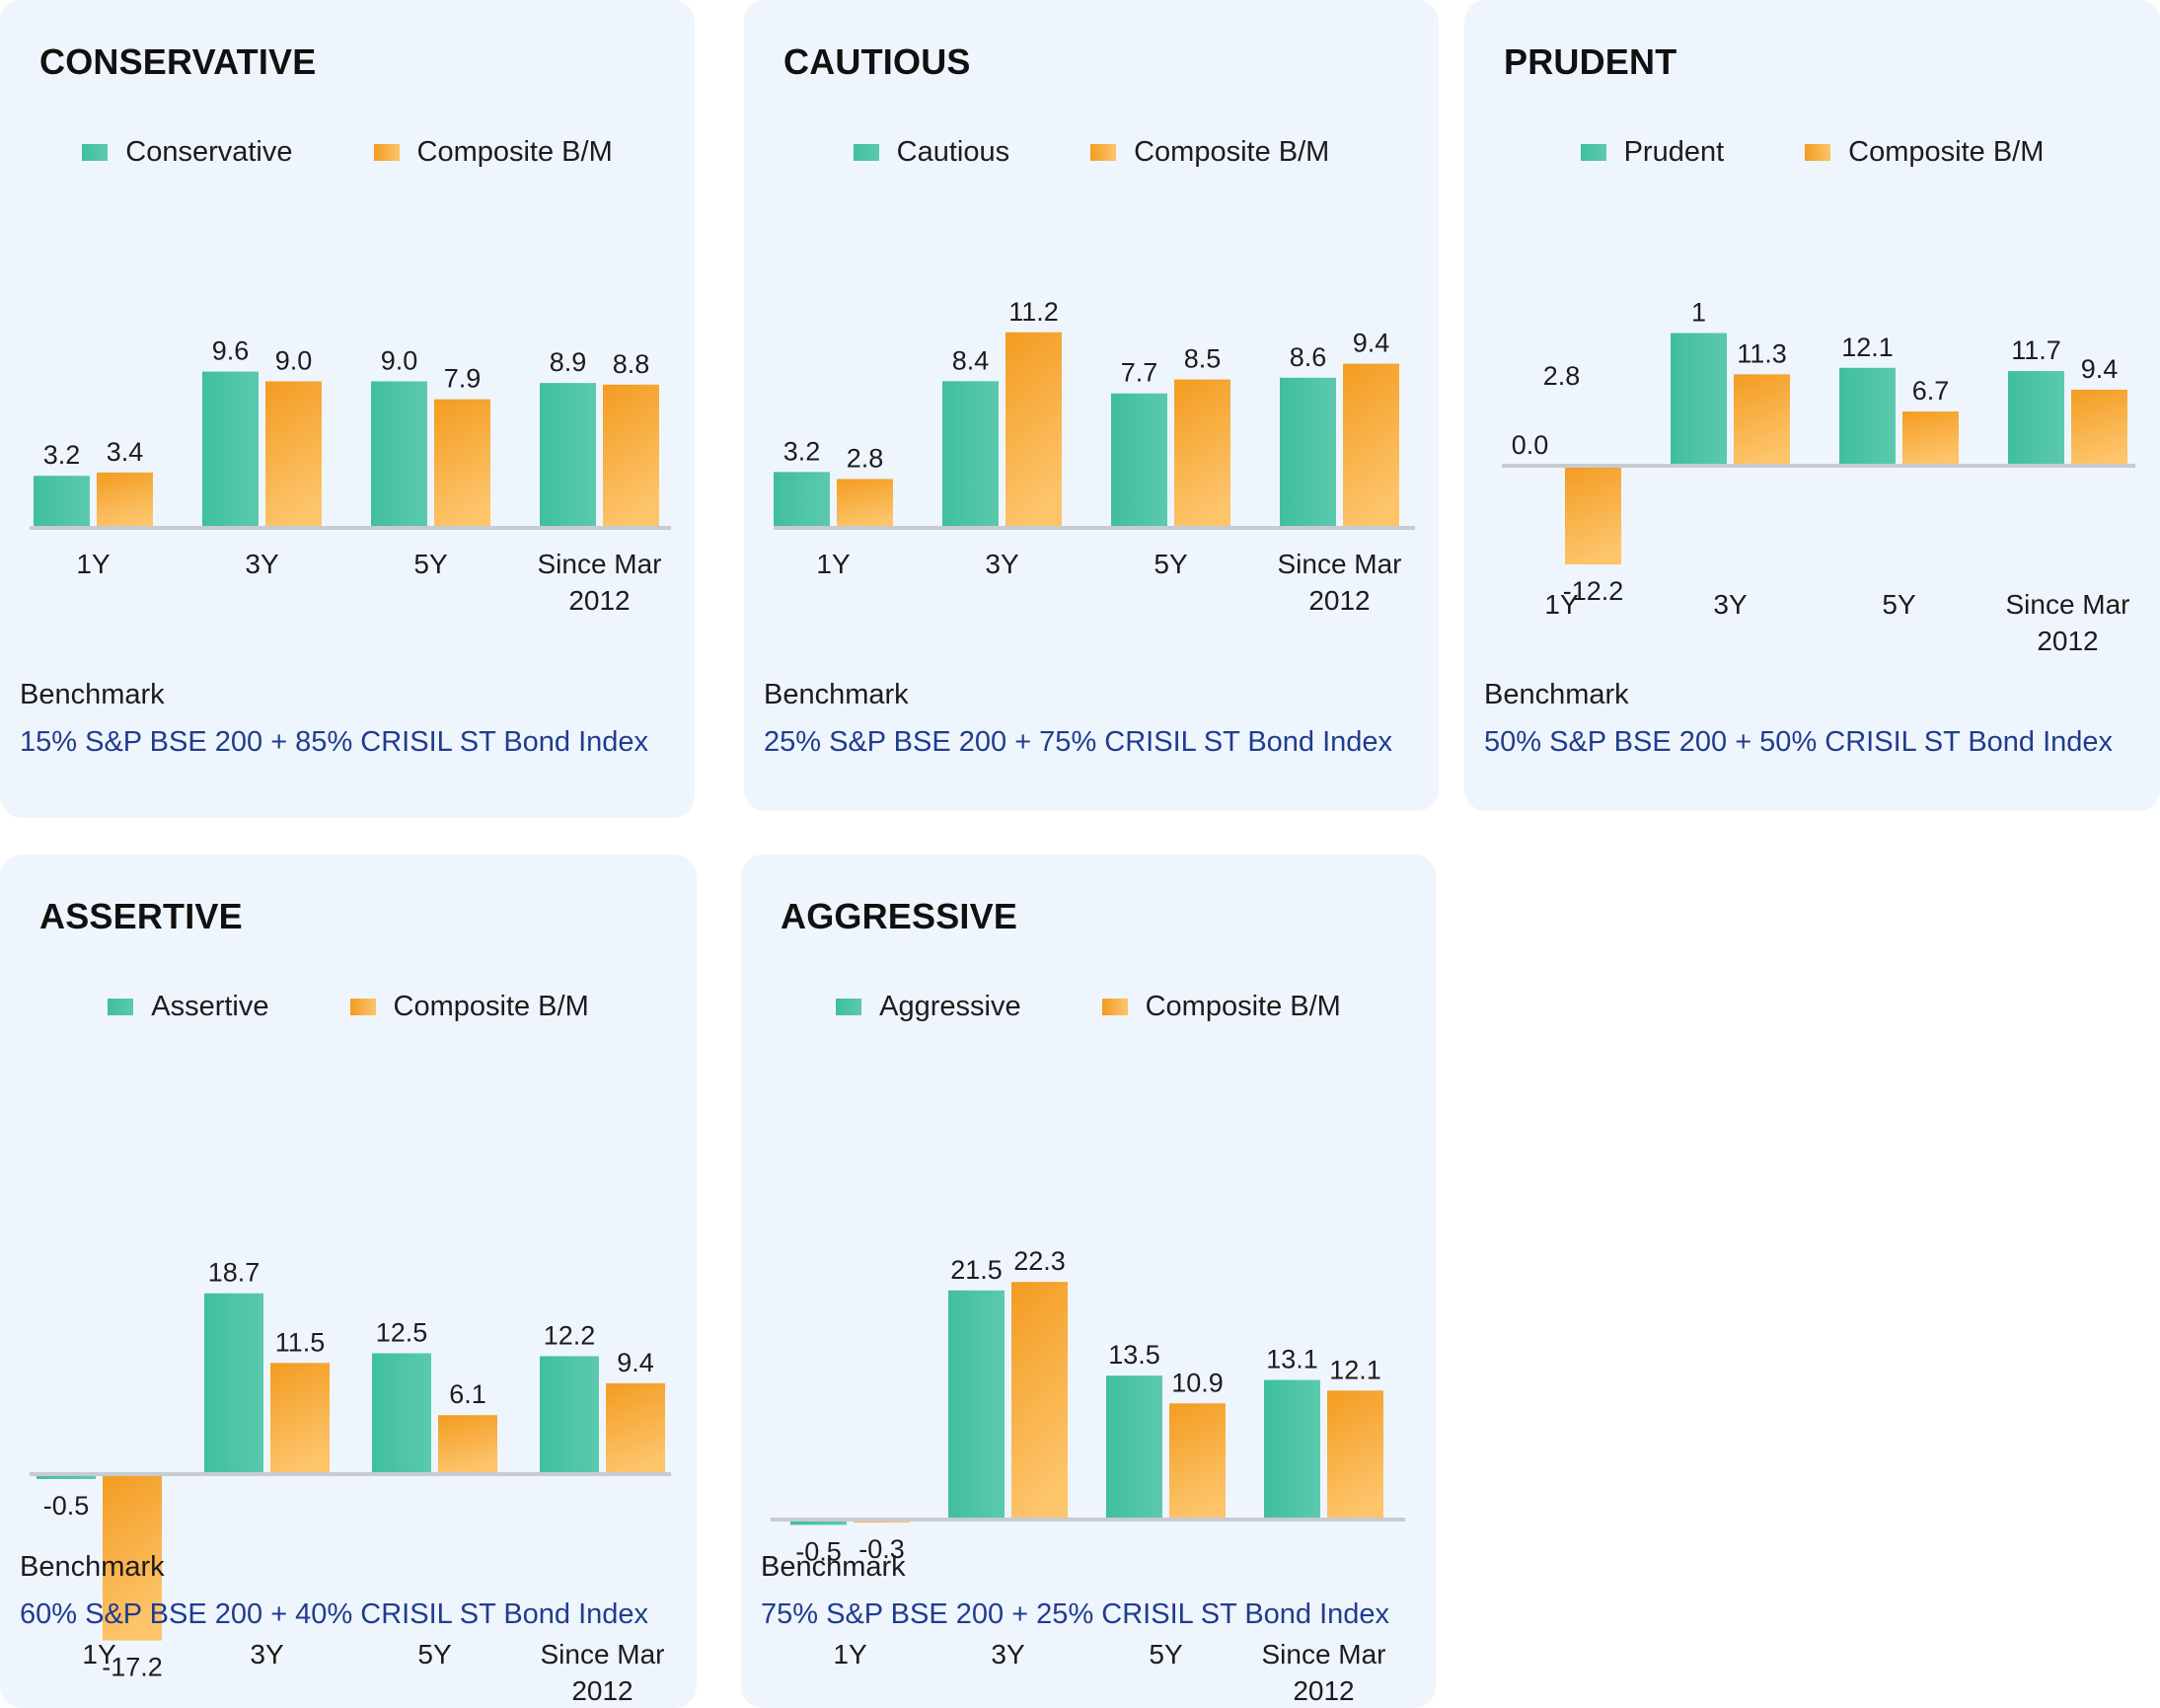  I want to click on data-label: 18.7, so click(234, 1273).